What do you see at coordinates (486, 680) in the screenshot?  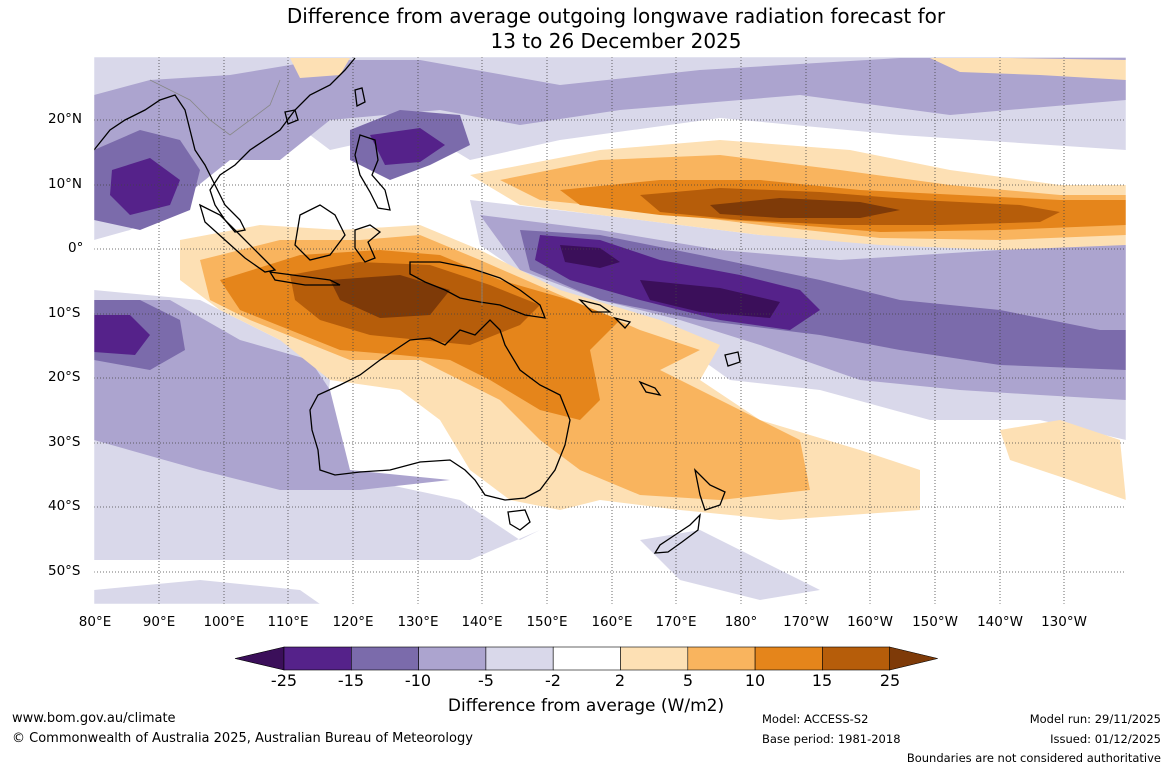 I see `colorbar-tick: -5` at bounding box center [486, 680].